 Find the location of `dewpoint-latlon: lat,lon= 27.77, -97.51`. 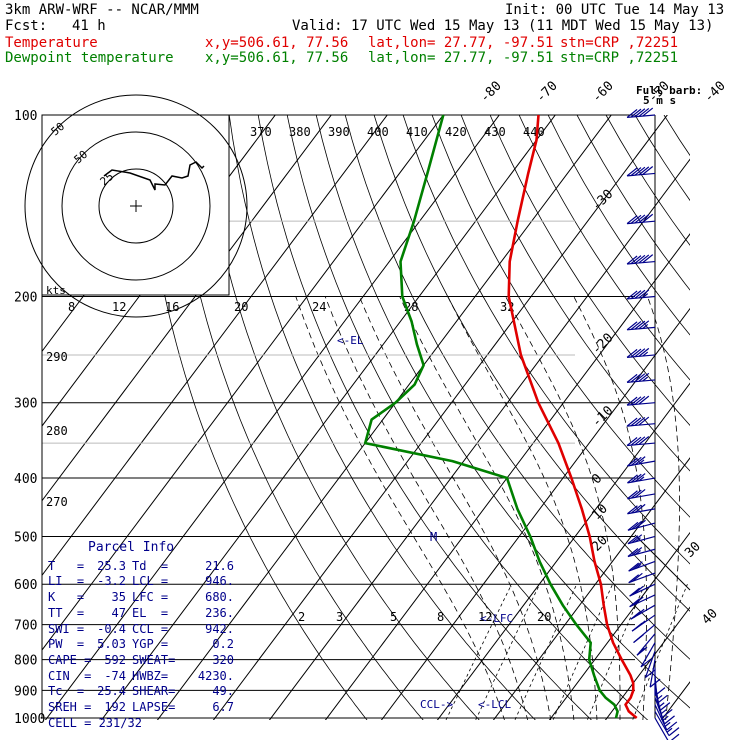

dewpoint-latlon: lat,lon= 27.77, -97.51 is located at coordinates (461, 58).